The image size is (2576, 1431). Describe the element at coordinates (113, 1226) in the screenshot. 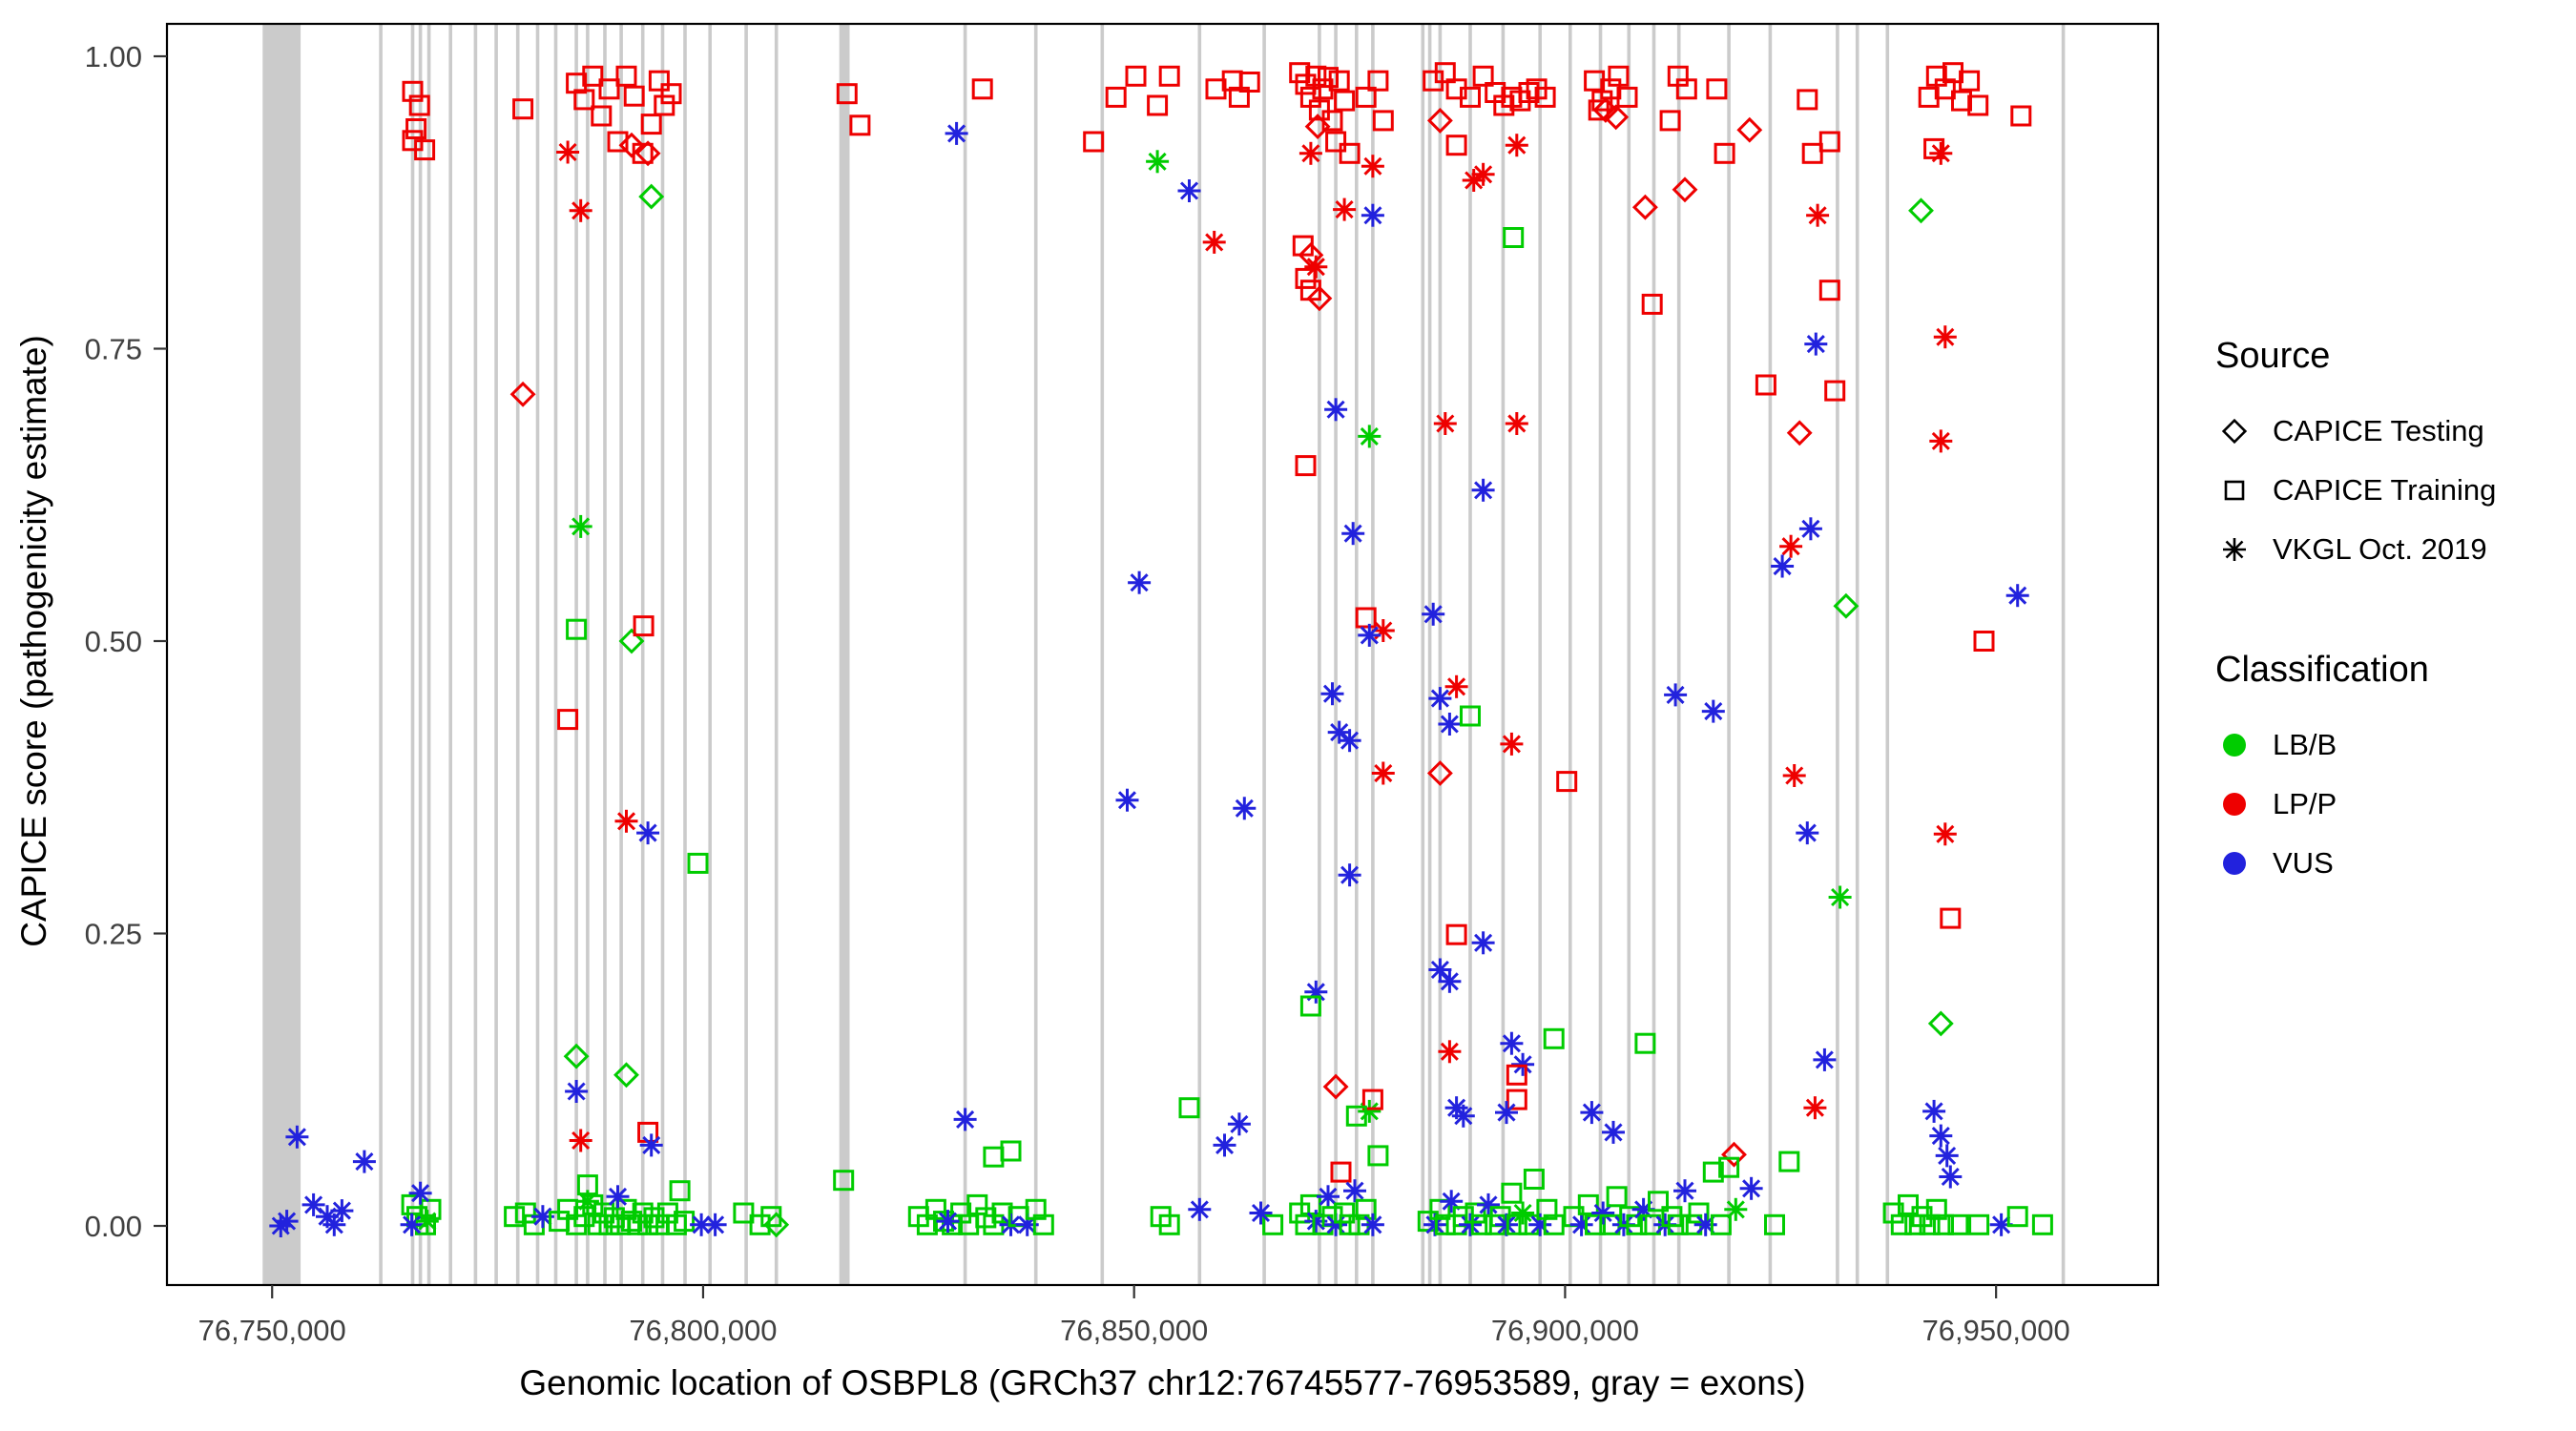

I see `y-tick-label: 0.00` at that location.